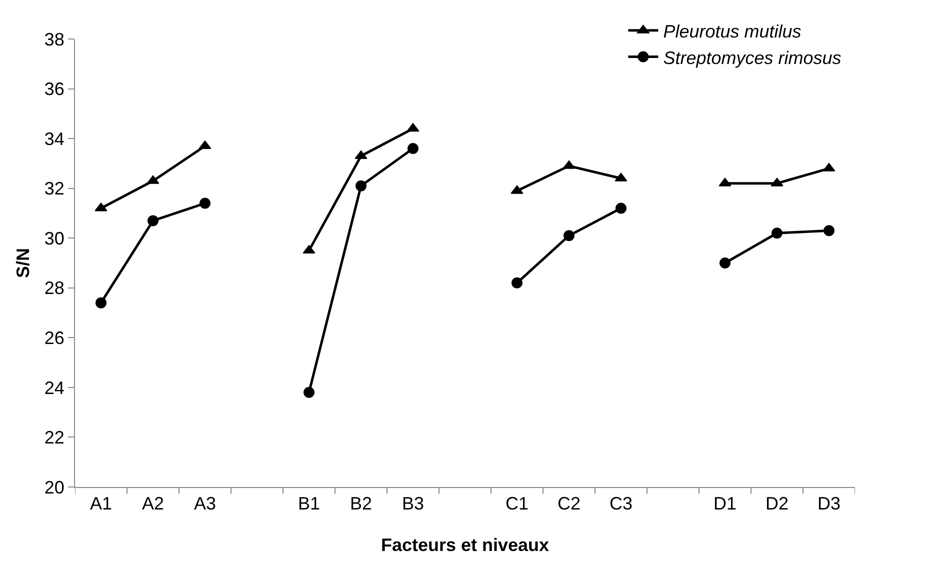 The height and width of the screenshot is (567, 945). Describe the element at coordinates (361, 504) in the screenshot. I see `x-tick-label: B2` at that location.